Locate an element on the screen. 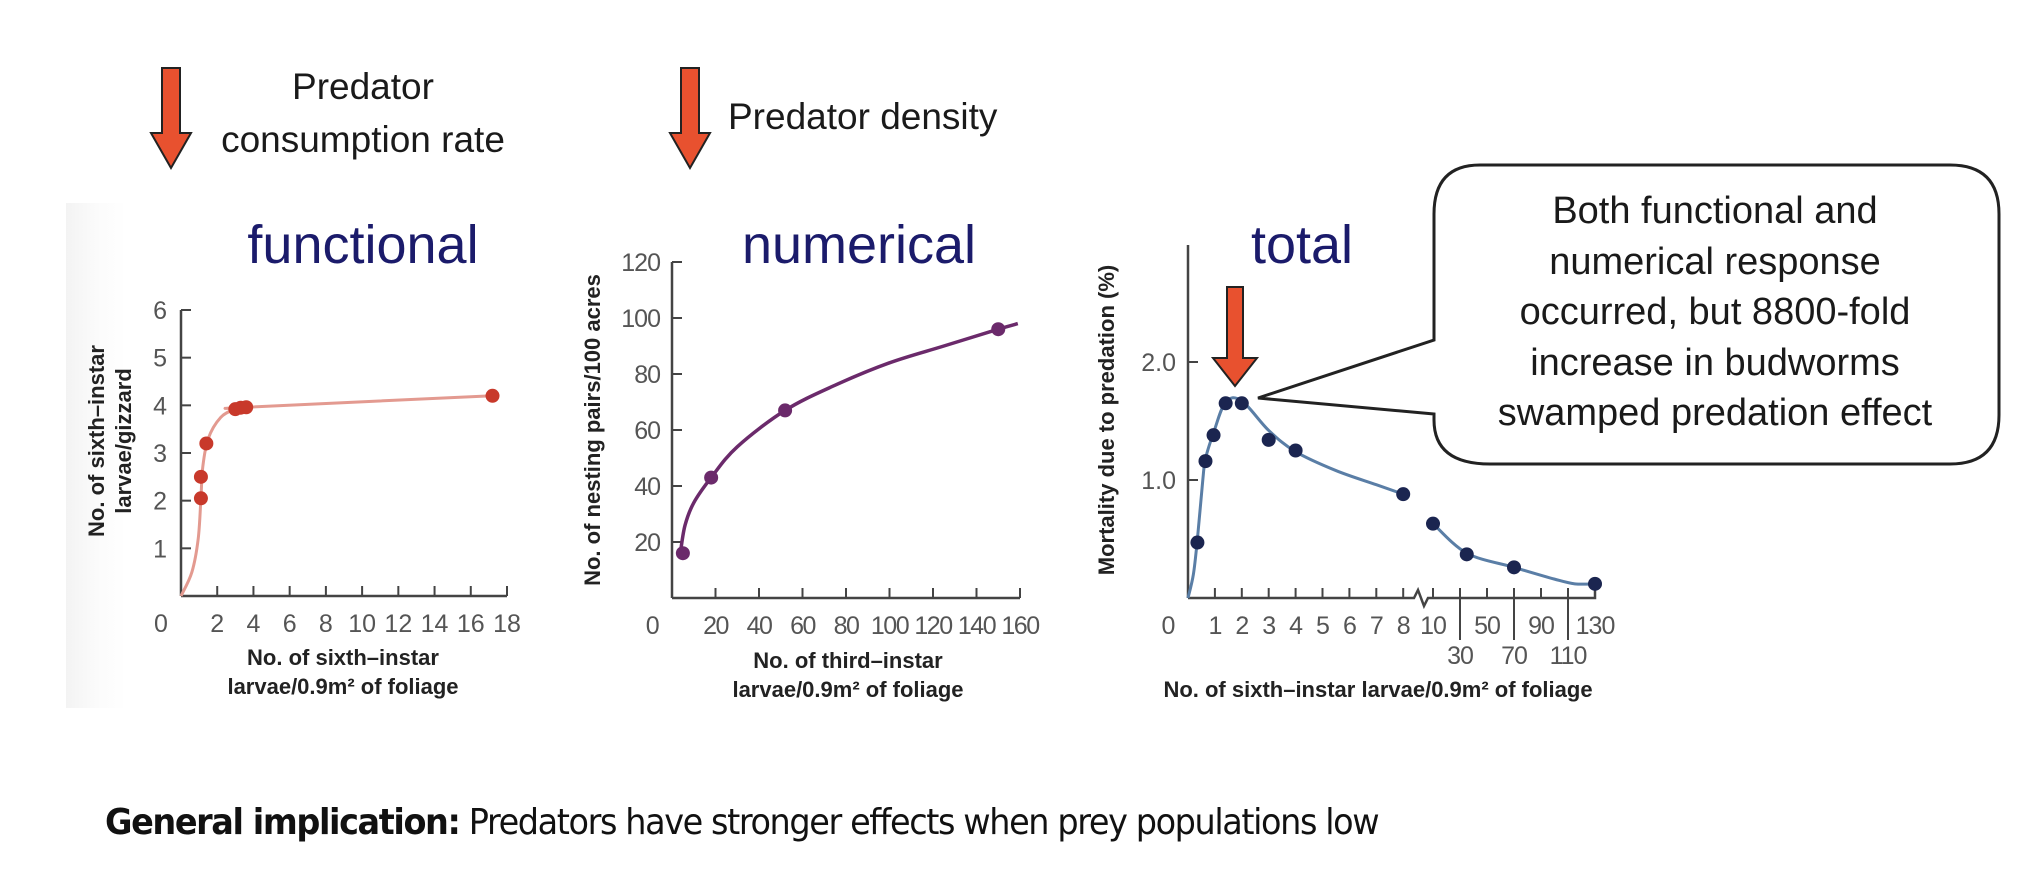 The height and width of the screenshot is (886, 2020). x-tick-label: 7 is located at coordinates (1376, 626).